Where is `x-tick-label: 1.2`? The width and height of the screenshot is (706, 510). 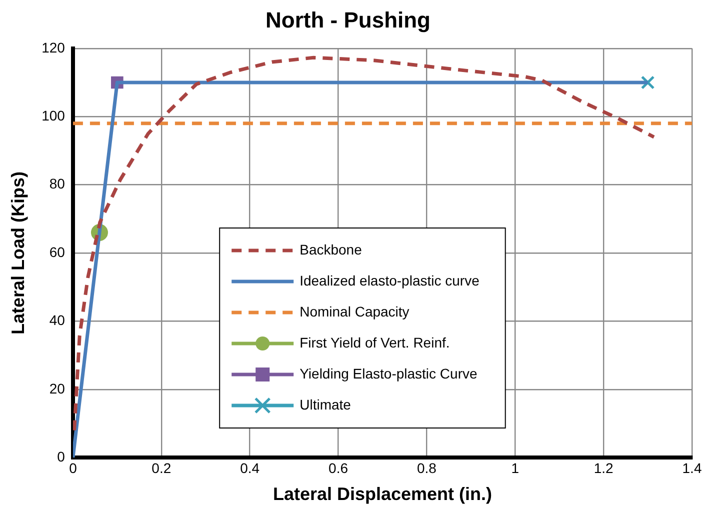
x-tick-label: 1.2 is located at coordinates (604, 468).